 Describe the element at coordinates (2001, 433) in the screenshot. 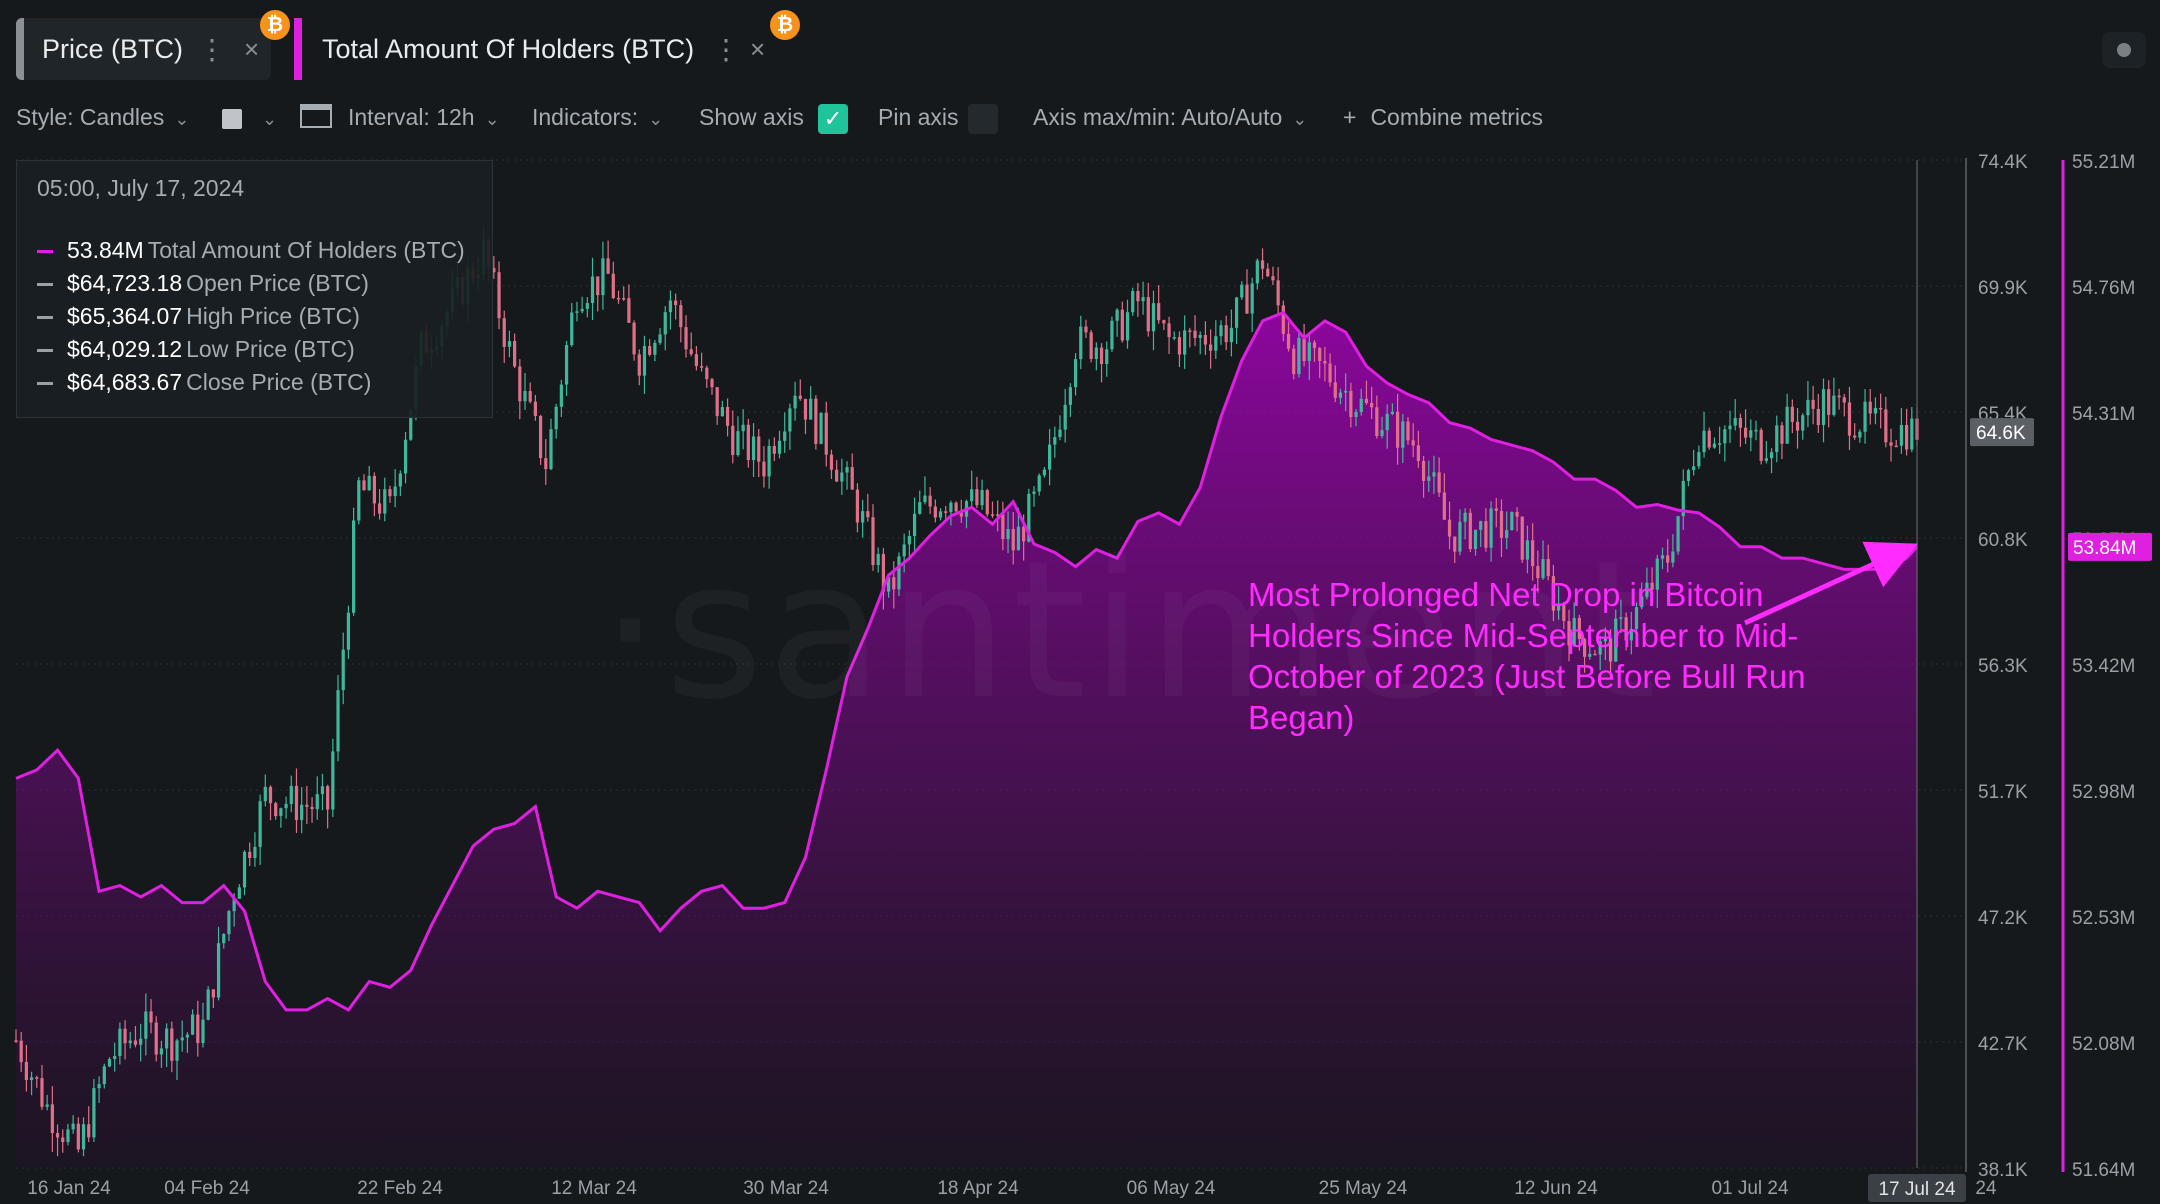

I see `current-price-label: 64.6K` at that location.